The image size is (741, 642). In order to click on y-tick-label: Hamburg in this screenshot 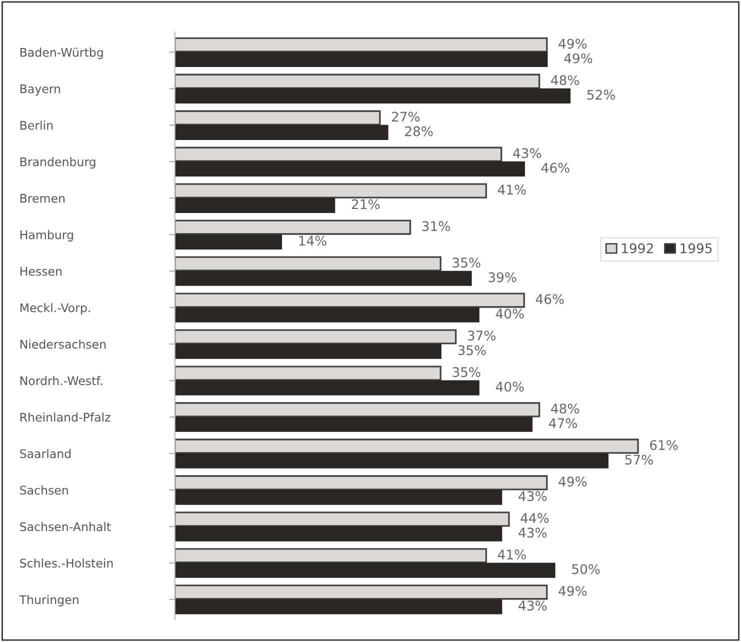, I will do `click(46, 236)`.